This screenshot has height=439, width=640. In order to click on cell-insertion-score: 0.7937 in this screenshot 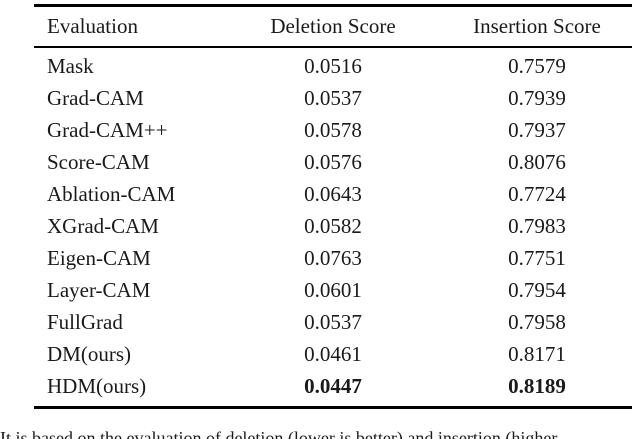, I will do `click(537, 129)`.